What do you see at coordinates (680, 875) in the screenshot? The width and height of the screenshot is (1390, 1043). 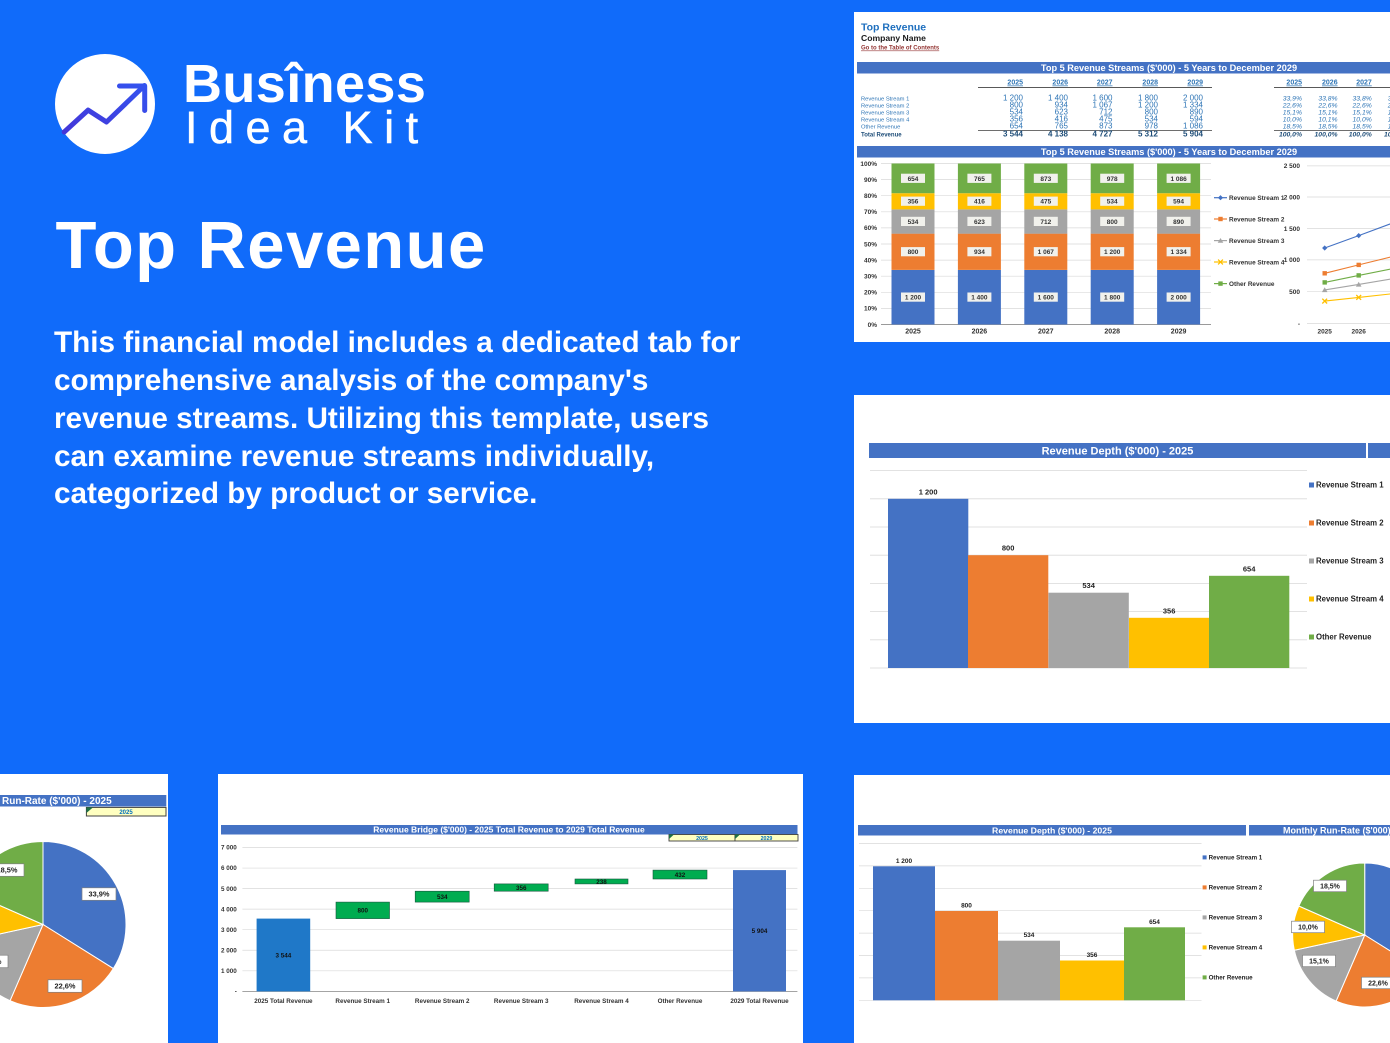 I see `svg-text: 432` at bounding box center [680, 875].